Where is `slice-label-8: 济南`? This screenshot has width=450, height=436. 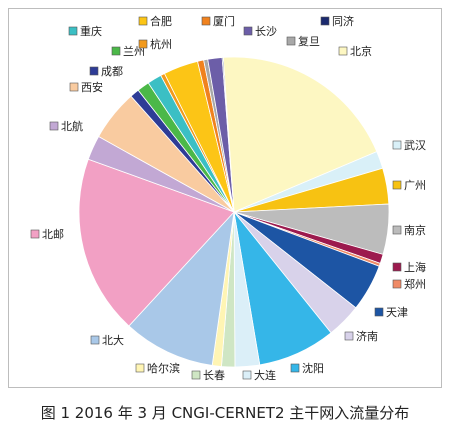 slice-label-8: 济南 is located at coordinates (367, 336).